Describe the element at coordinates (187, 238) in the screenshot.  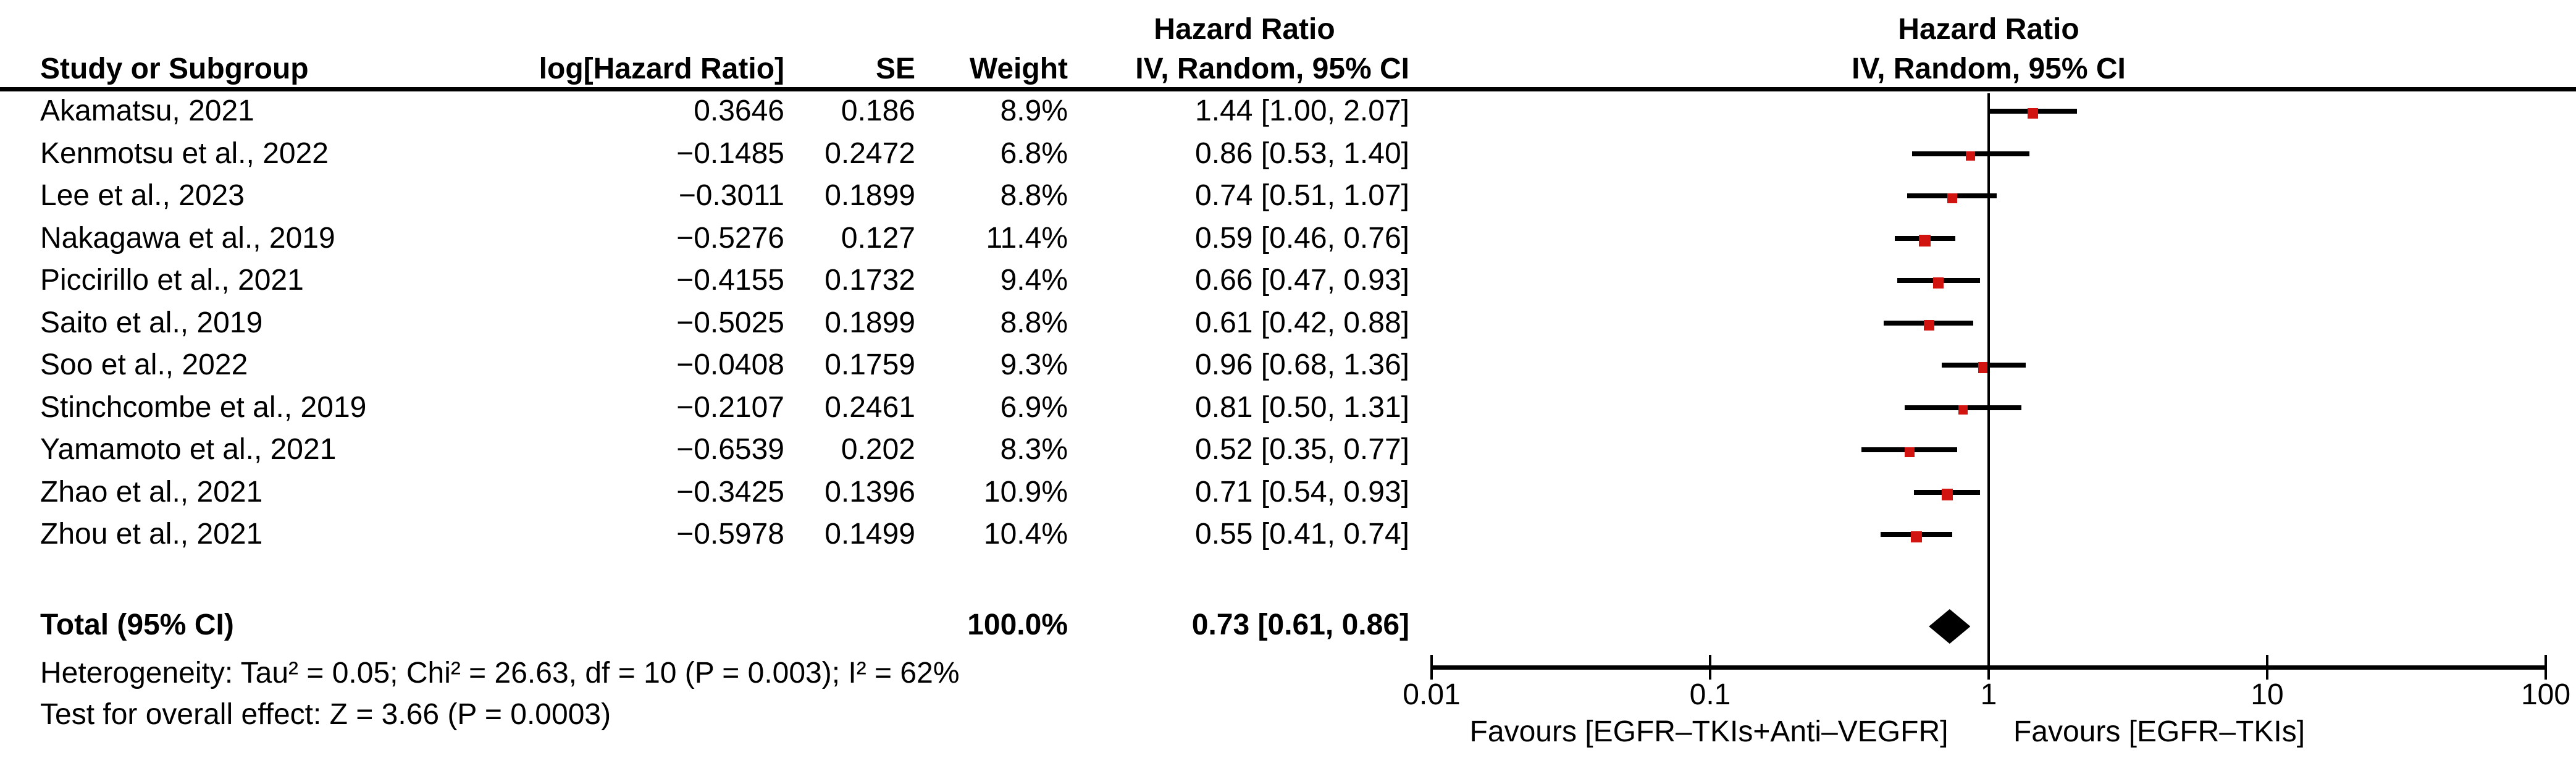
I see `study-name: Nakagawa et al., 2019` at that location.